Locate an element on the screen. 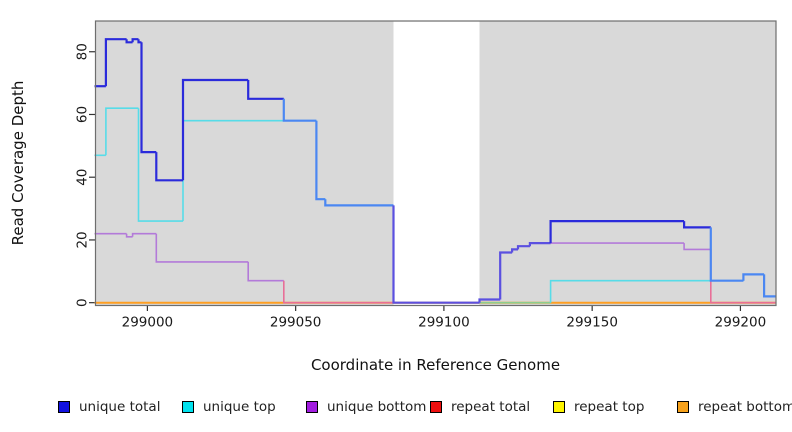  y-tick-label: 20 is located at coordinates (83, 239).